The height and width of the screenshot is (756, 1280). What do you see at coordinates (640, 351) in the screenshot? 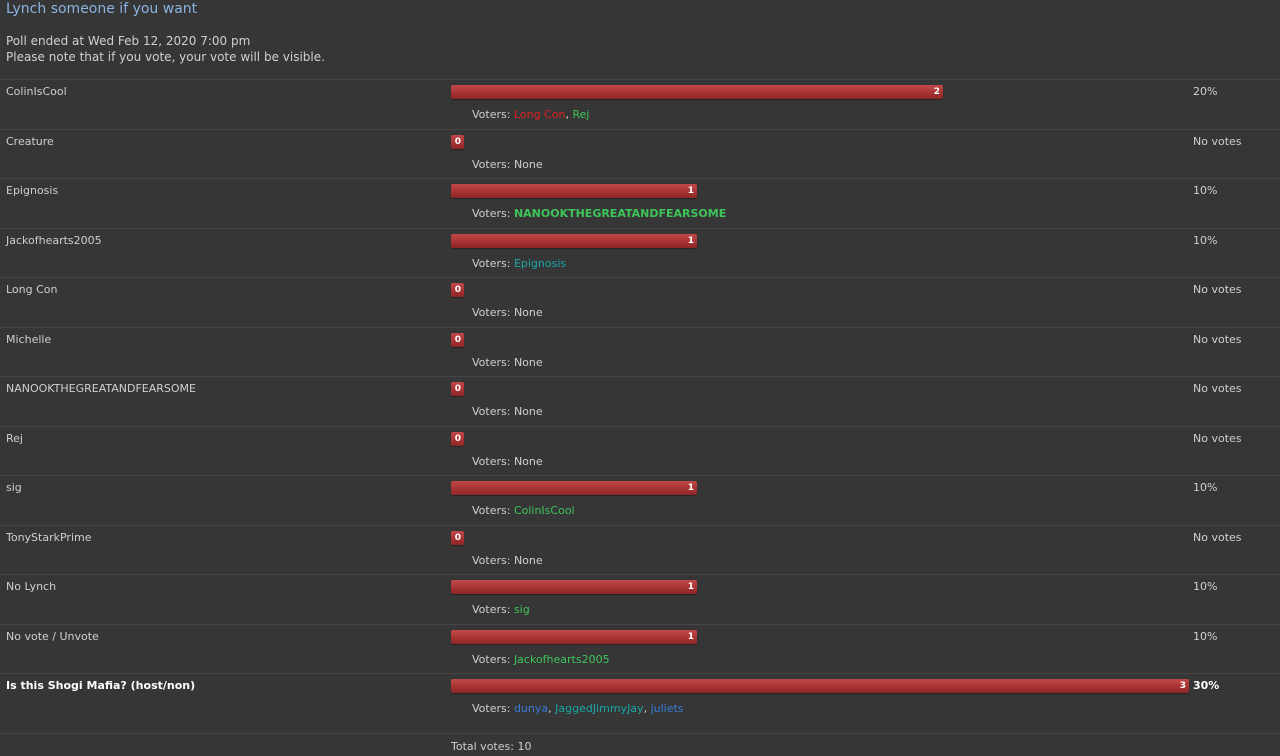
I see `poll-option-row: Michelle 0 Voters: None No votes` at bounding box center [640, 351].